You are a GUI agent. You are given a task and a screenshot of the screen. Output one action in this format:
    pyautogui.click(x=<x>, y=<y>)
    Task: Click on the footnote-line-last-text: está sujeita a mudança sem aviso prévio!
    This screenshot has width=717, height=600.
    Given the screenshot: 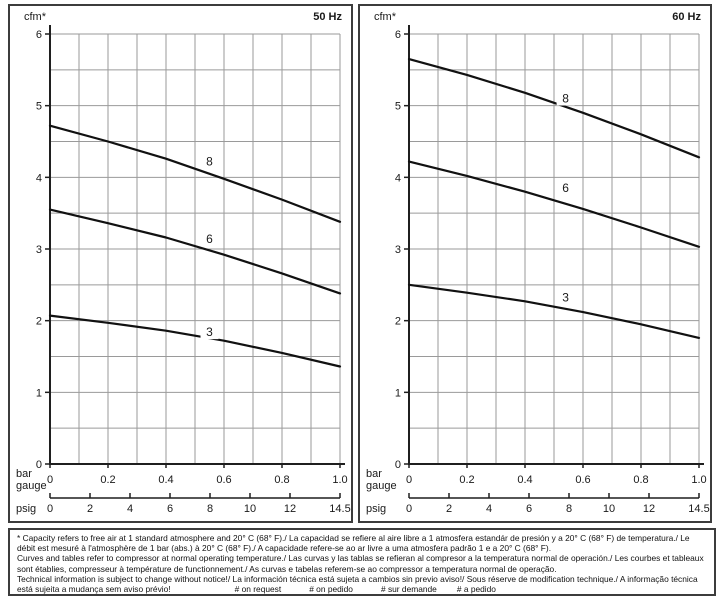 What is the action you would take?
    pyautogui.click(x=94, y=589)
    